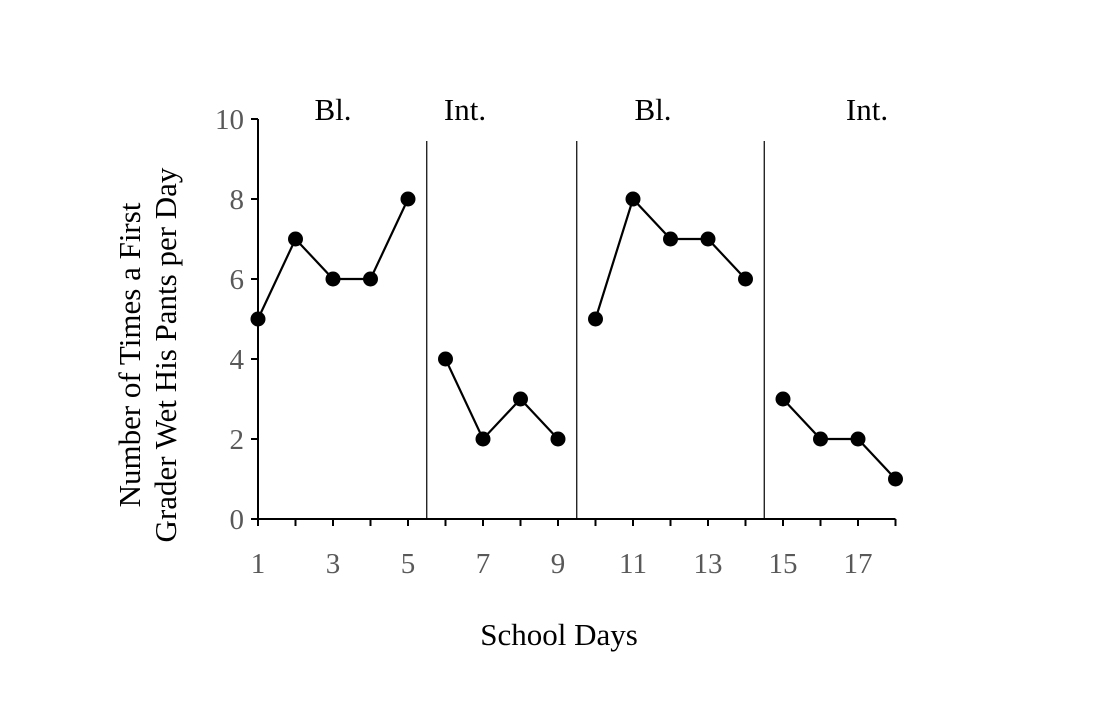 Image resolution: width=1114 pixels, height=704 pixels. What do you see at coordinates (237, 360) in the screenshot?
I see `y-tick-label: 4` at bounding box center [237, 360].